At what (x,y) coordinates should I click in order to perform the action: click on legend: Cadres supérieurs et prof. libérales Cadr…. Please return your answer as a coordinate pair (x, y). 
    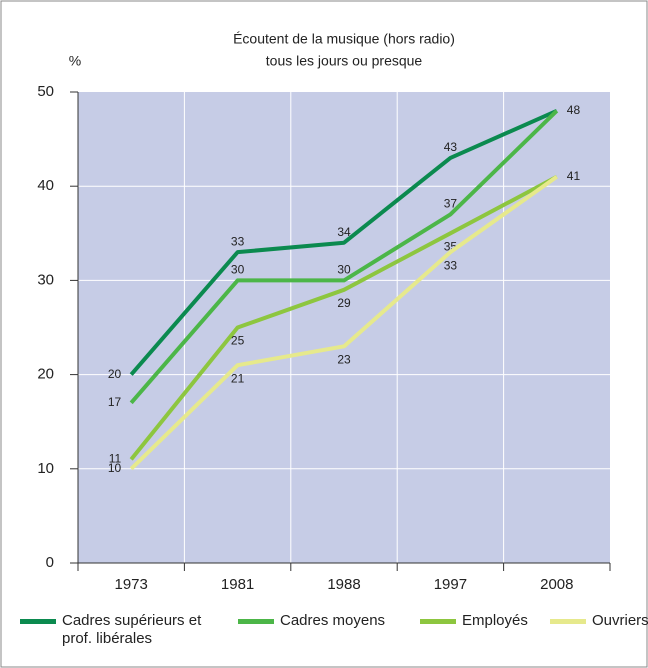
    Looking at the image, I should click on (334, 637).